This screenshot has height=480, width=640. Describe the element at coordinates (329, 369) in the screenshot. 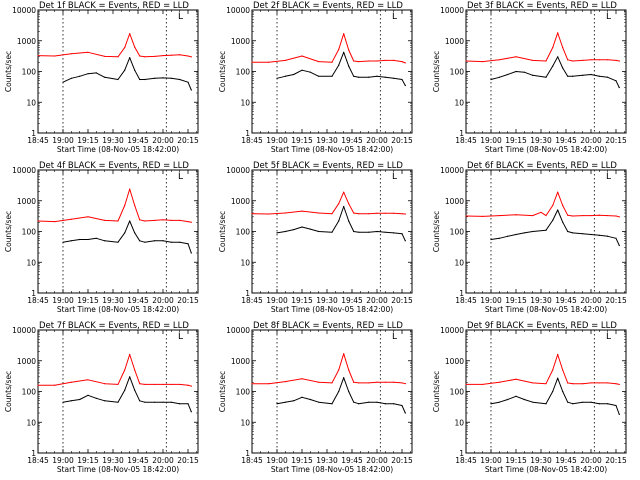

I see `lld-series-line` at that location.